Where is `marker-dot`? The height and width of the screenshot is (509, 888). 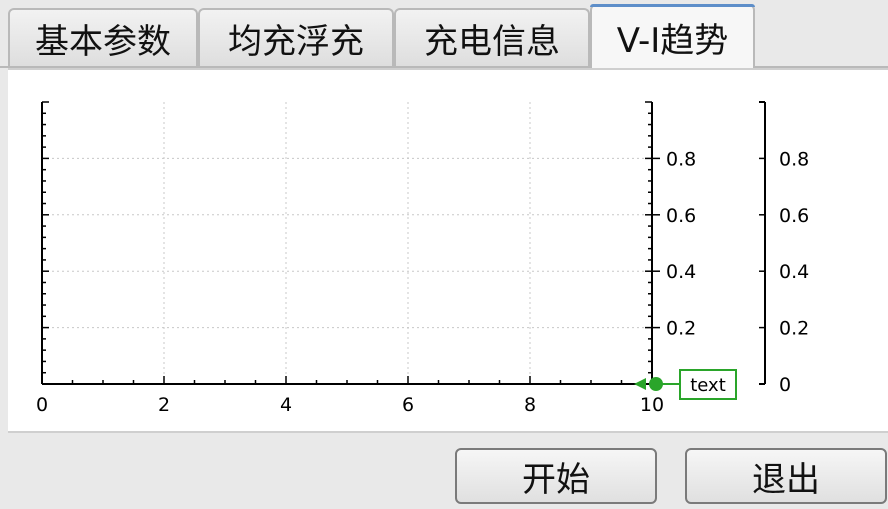 marker-dot is located at coordinates (656, 384).